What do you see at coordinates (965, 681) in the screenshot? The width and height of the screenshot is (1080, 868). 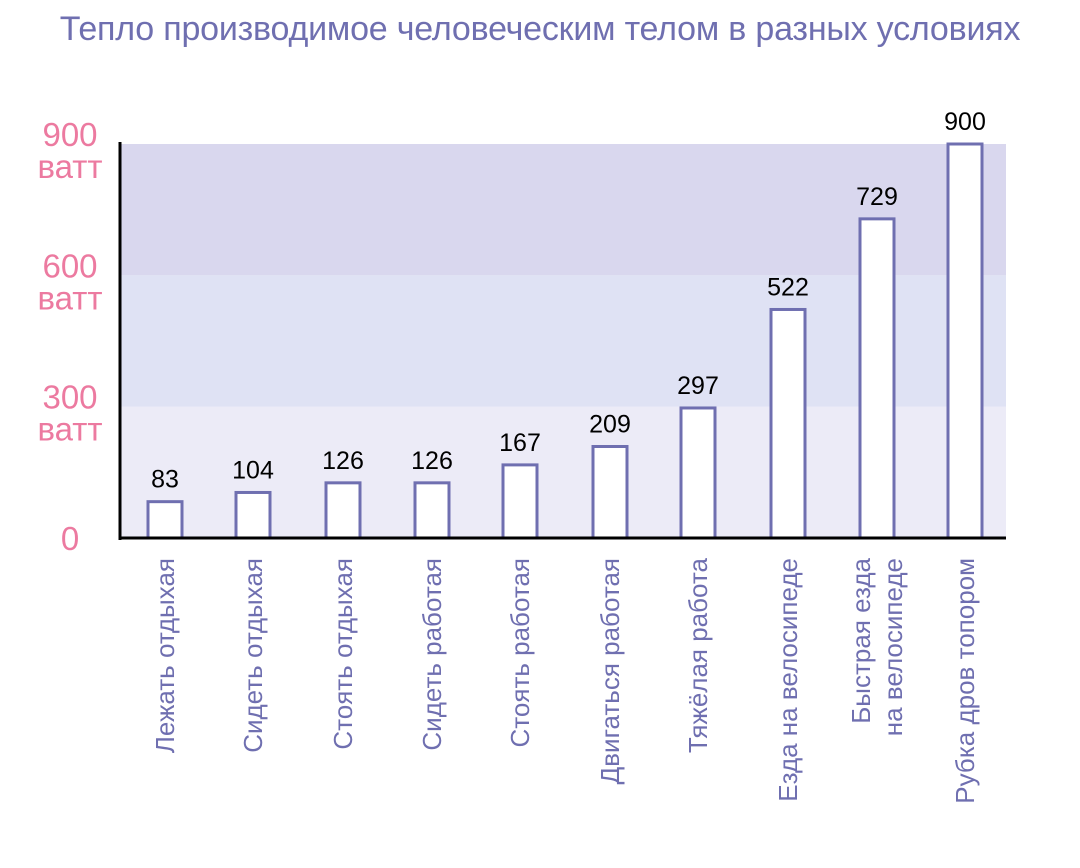 I see `category-label-9: Рубка дров топором` at bounding box center [965, 681].